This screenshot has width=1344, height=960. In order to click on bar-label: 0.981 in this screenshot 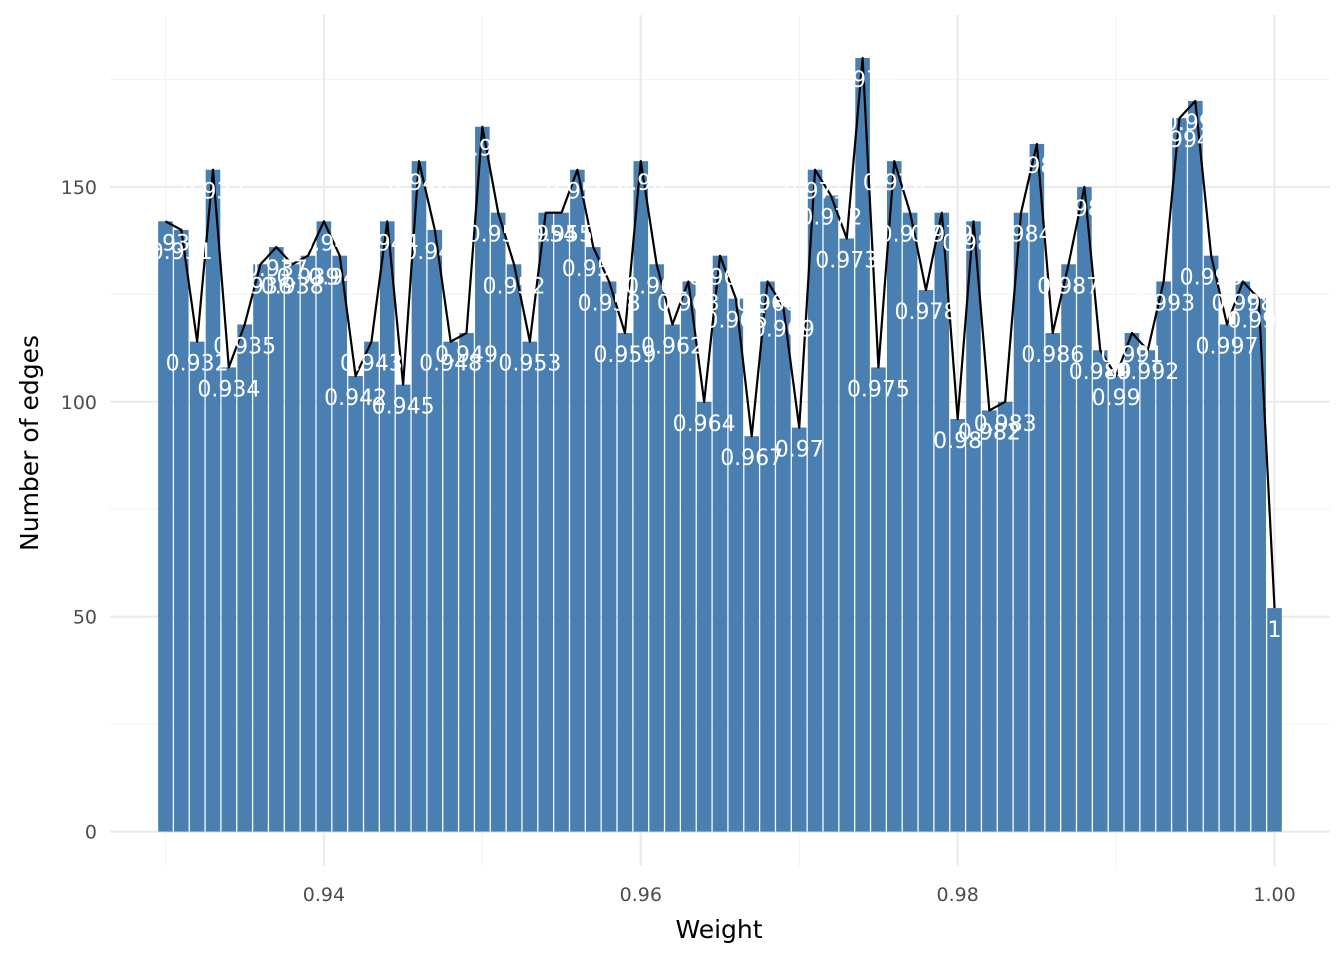, I will do `click(973, 243)`.